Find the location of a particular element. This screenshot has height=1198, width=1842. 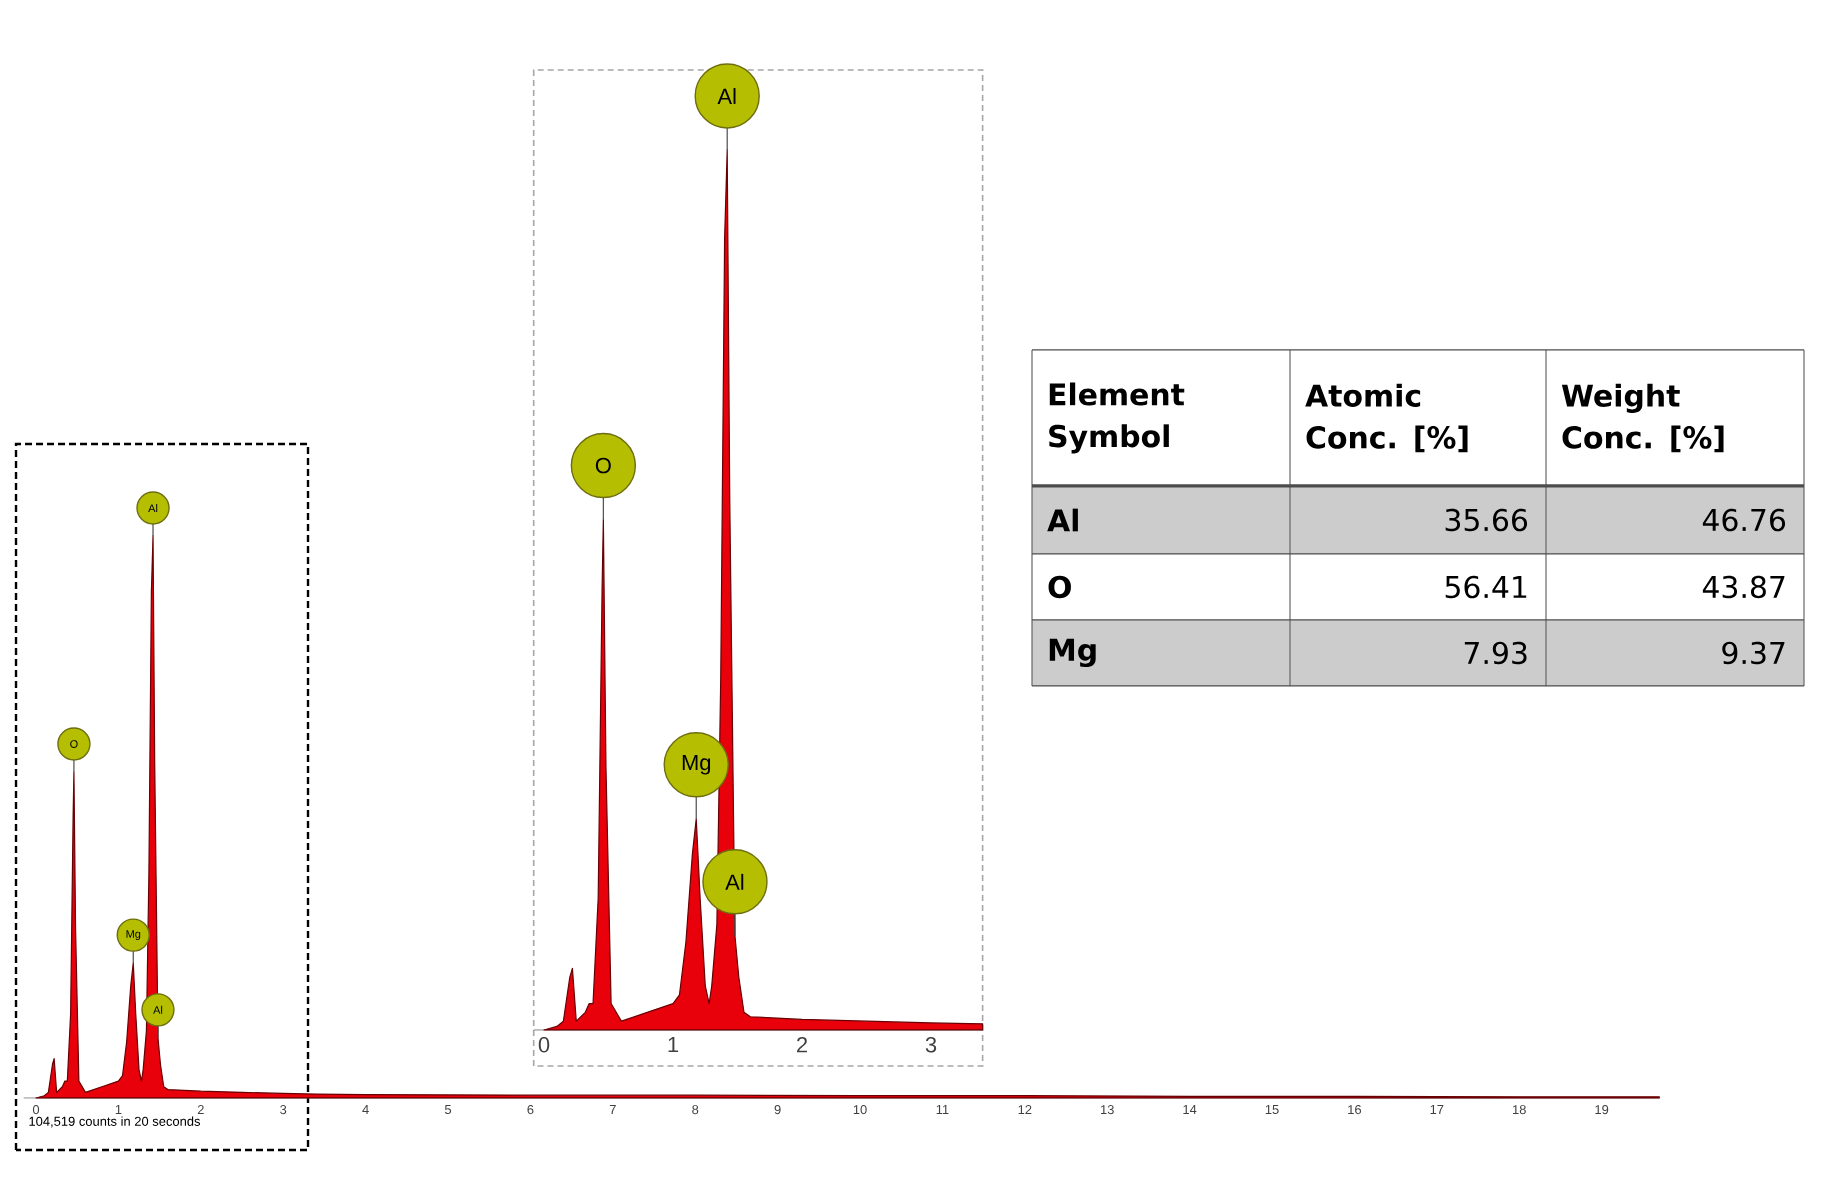

data-label: 56.41 is located at coordinates (1486, 587).